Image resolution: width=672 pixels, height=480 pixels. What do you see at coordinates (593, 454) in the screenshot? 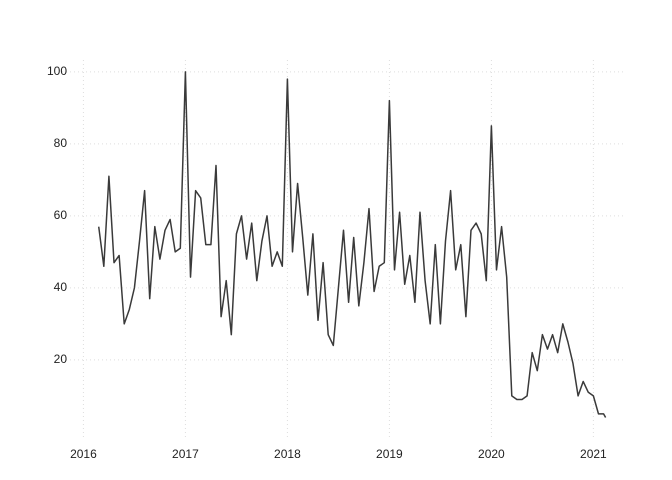
I see `x-tick-label: 2021` at bounding box center [593, 454].